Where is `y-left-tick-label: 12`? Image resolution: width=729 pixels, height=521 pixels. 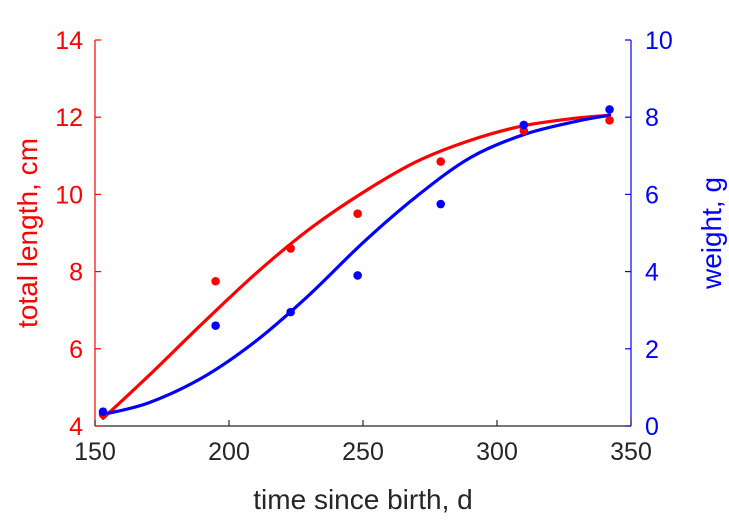
y-left-tick-label: 12 is located at coordinates (69, 118).